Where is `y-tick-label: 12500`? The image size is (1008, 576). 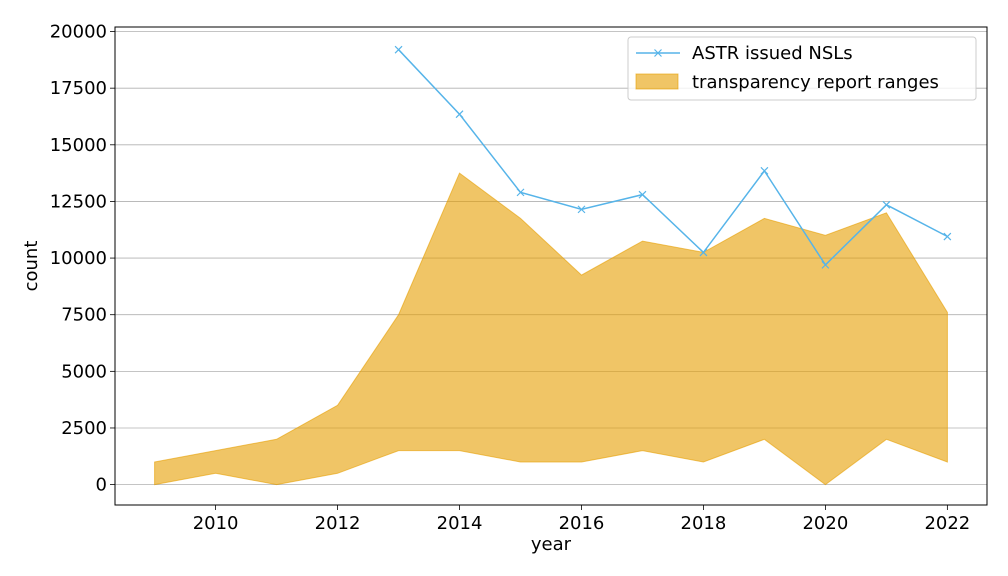 y-tick-label: 12500 is located at coordinates (78, 201).